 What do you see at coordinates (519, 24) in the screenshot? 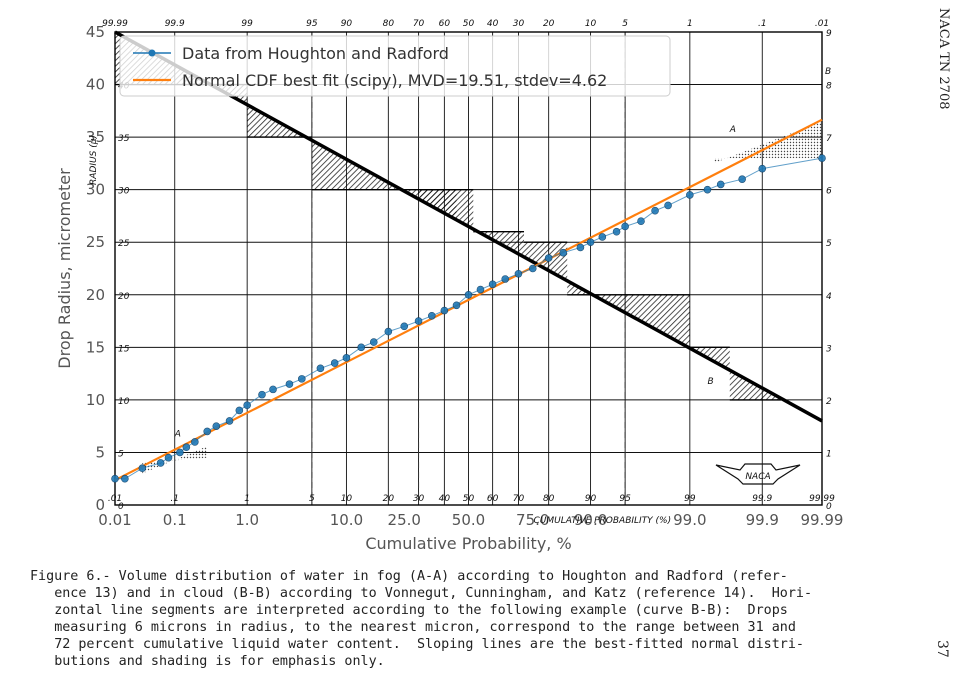
I see `top-tick-label: 30` at bounding box center [519, 24].